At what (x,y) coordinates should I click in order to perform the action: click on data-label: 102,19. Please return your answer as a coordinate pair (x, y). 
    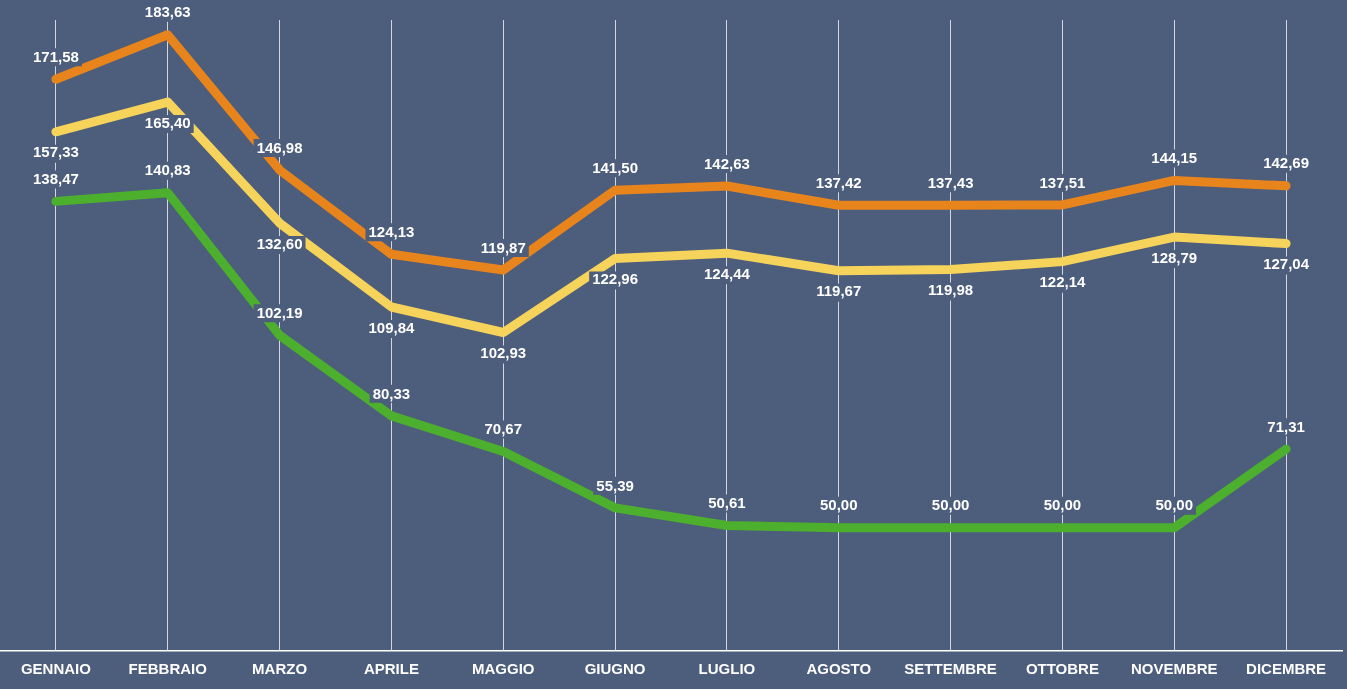
    Looking at the image, I should click on (279, 312).